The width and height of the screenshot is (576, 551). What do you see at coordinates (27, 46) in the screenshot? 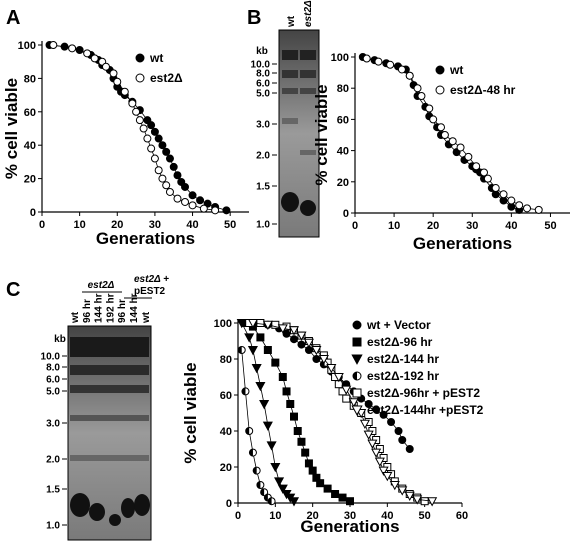
I see `y-tick-label: 100` at bounding box center [27, 46].